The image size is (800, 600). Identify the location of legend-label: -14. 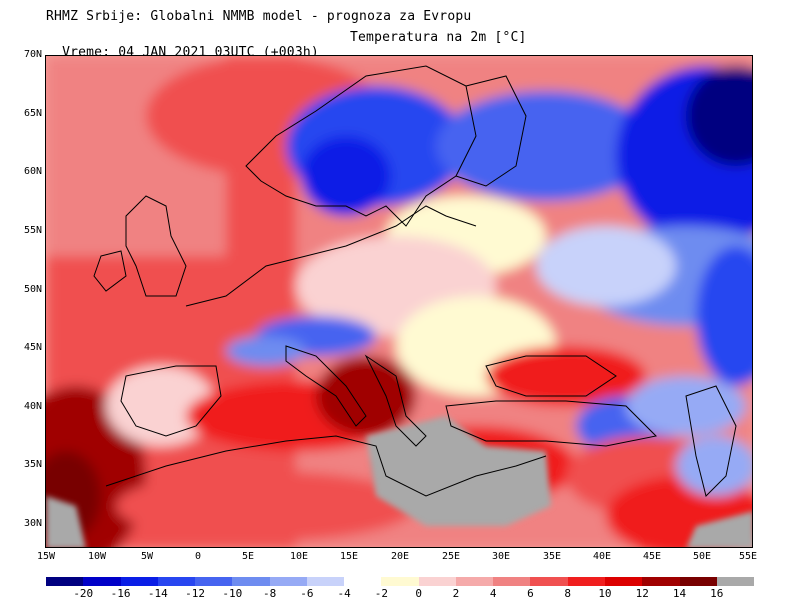
(157, 593).